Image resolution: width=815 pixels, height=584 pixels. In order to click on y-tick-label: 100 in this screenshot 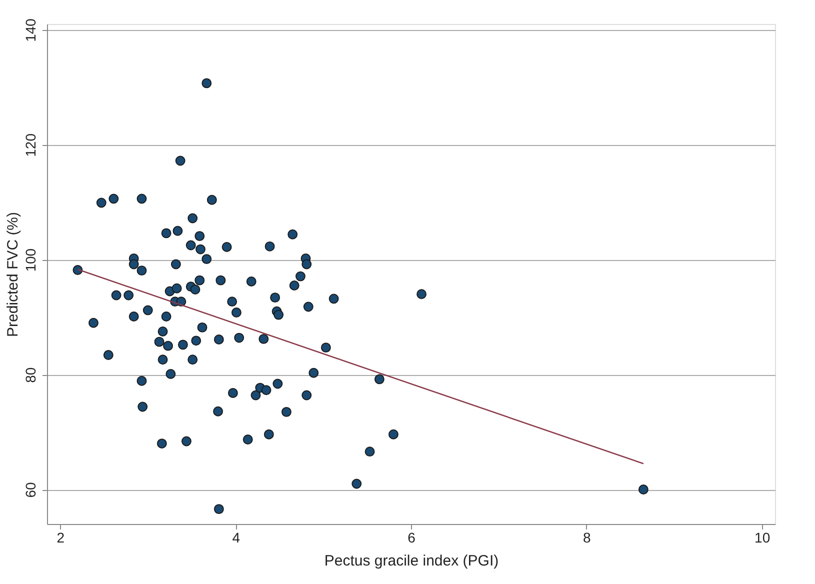, I will do `click(30, 260)`.